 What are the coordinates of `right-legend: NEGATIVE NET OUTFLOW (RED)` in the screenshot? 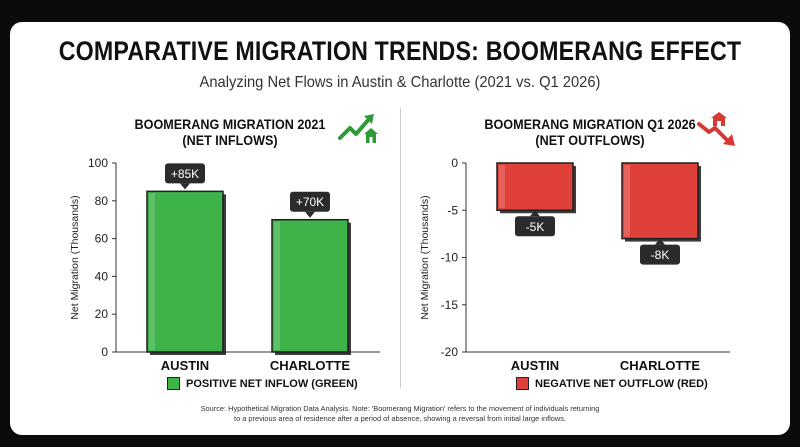 It's located at (612, 383).